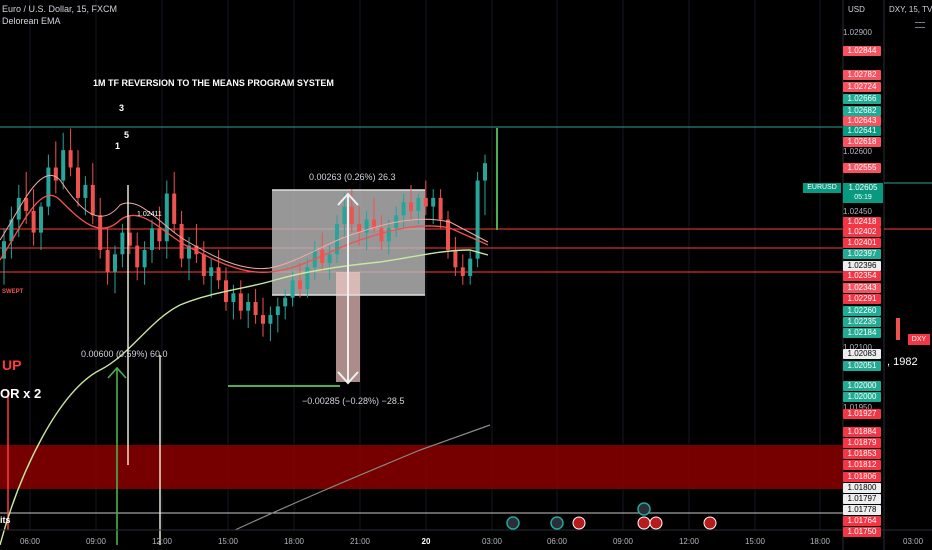 The width and height of the screenshot is (932, 550). Describe the element at coordinates (12, 365) in the screenshot. I see `up-label: UP` at that location.